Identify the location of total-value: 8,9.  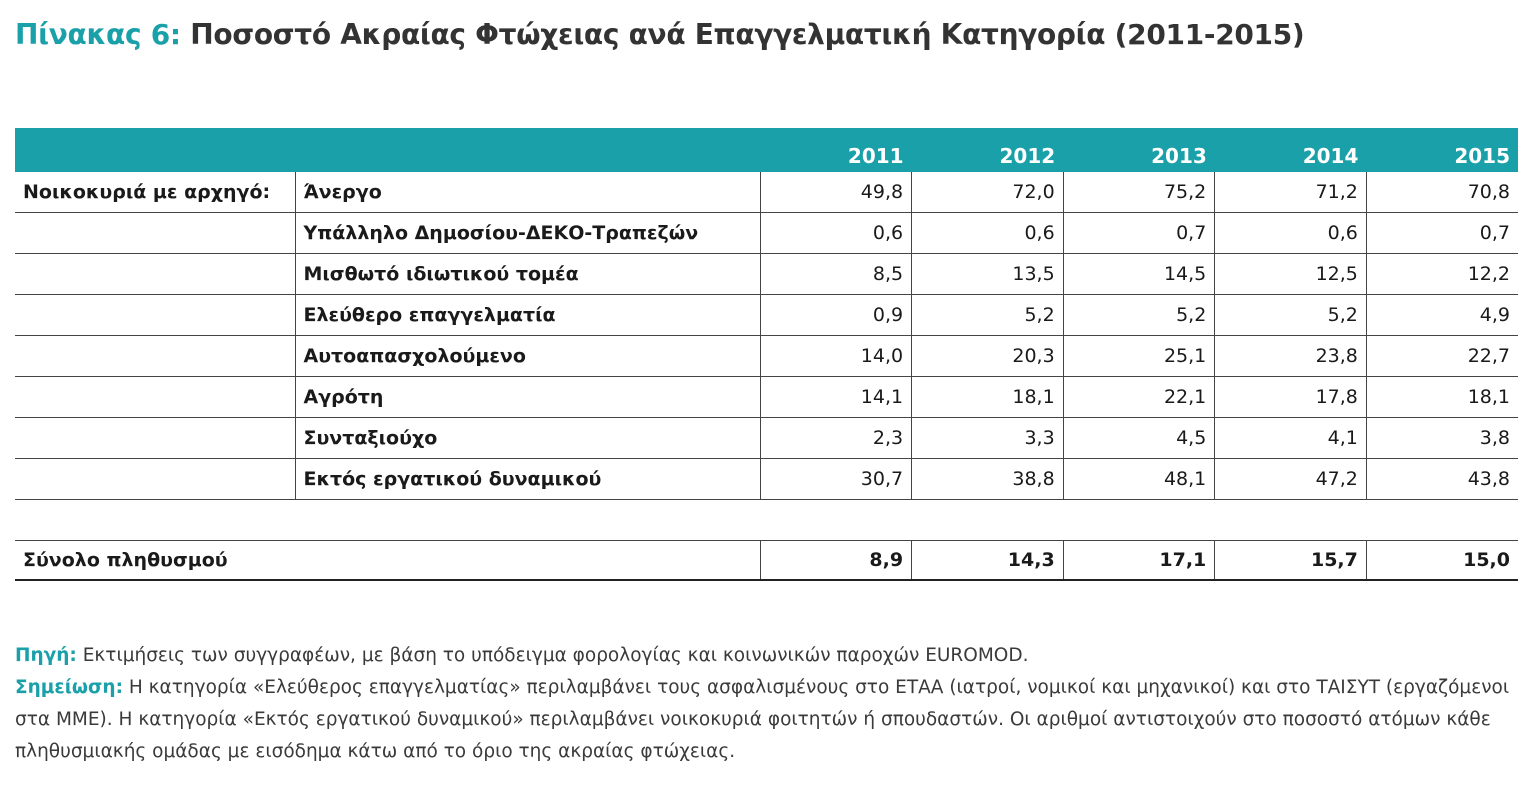
(835, 560).